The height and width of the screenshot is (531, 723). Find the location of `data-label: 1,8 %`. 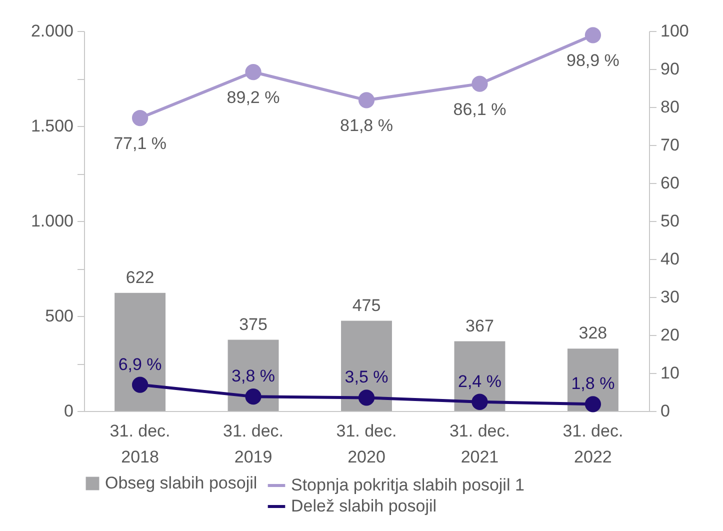

data-label: 1,8 % is located at coordinates (593, 384).